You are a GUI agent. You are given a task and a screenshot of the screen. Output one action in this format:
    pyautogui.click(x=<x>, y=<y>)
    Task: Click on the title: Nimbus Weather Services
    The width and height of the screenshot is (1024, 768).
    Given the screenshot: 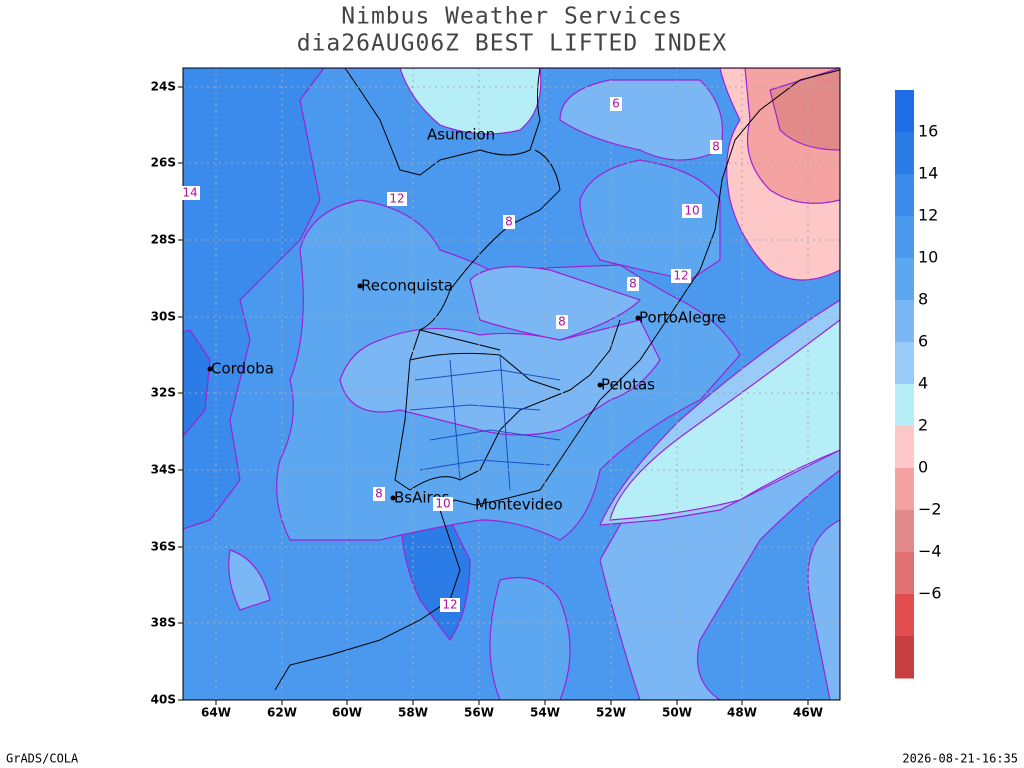 What is the action you would take?
    pyautogui.click(x=512, y=17)
    